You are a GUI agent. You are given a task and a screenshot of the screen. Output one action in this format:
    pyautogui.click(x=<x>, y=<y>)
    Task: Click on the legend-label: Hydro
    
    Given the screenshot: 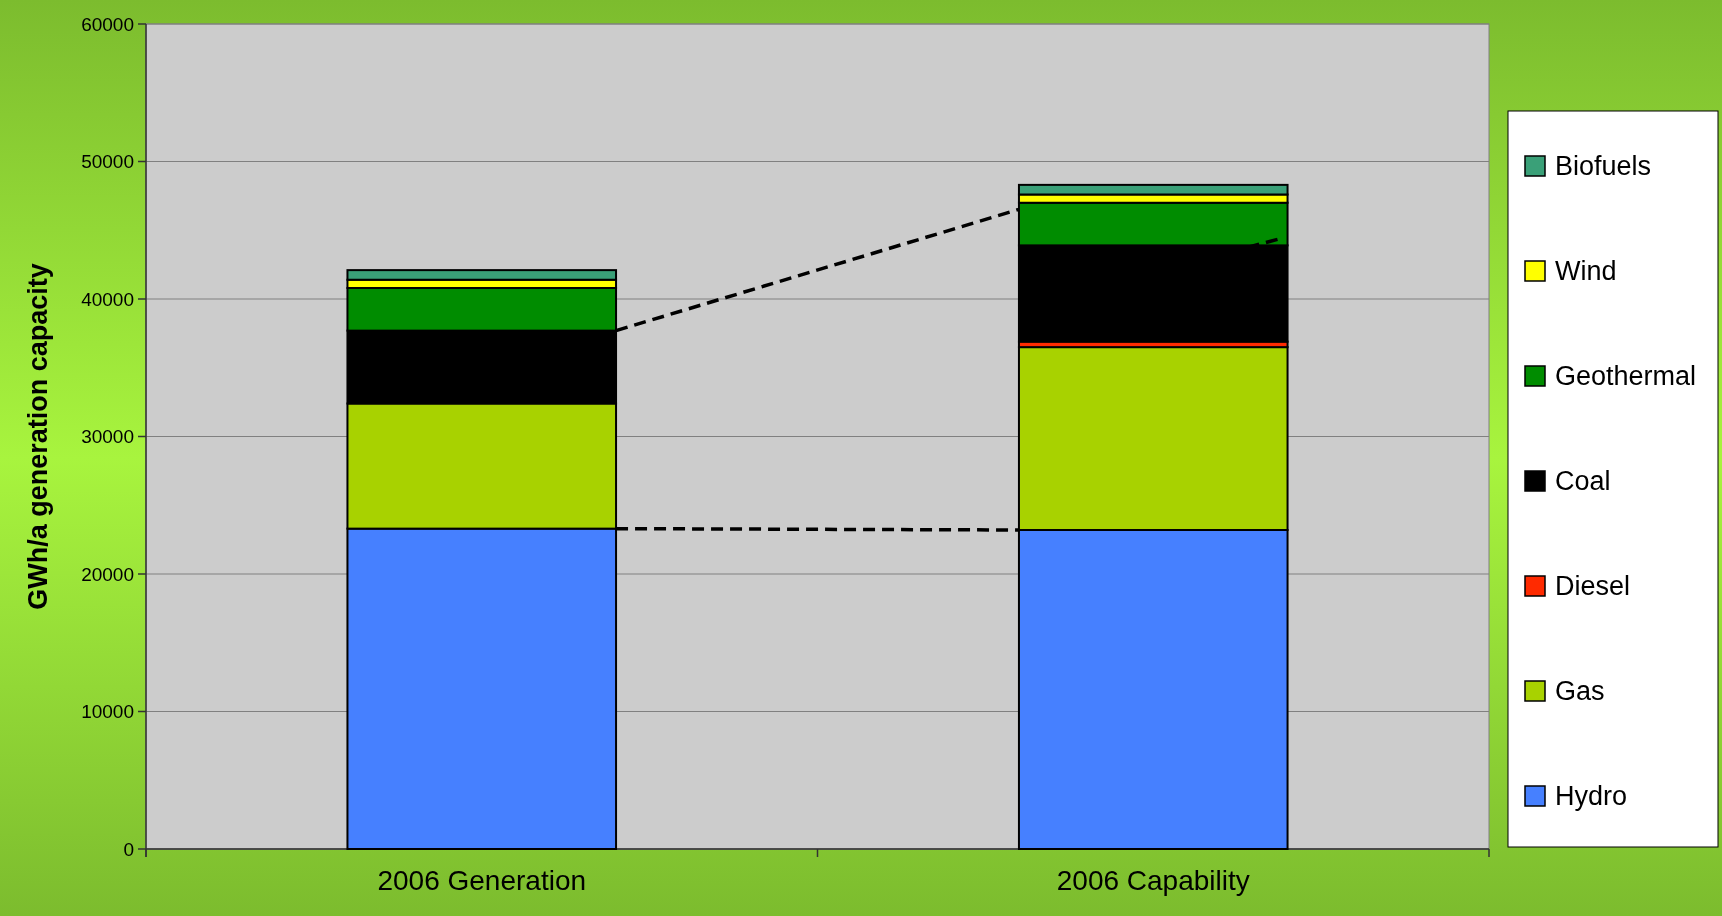 What is the action you would take?
    pyautogui.click(x=1591, y=796)
    